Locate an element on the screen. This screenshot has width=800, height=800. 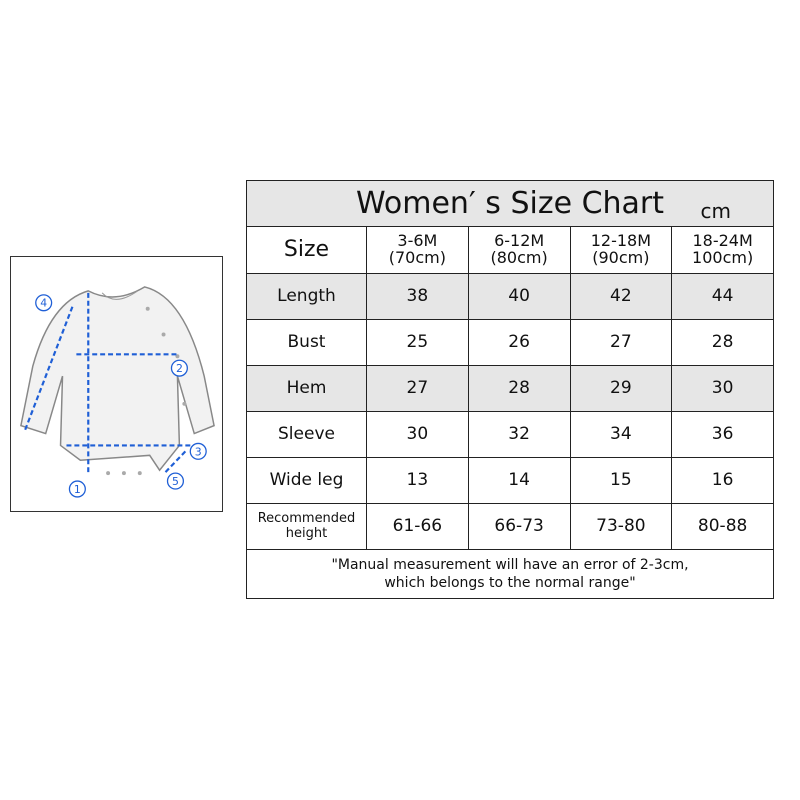
table-cell: 34 is located at coordinates (621, 434).